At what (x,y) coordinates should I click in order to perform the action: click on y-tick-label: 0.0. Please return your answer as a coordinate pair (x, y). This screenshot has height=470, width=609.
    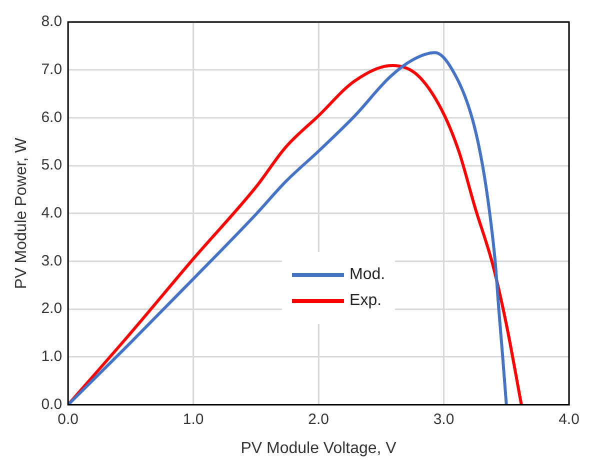
    Looking at the image, I should click on (51, 404).